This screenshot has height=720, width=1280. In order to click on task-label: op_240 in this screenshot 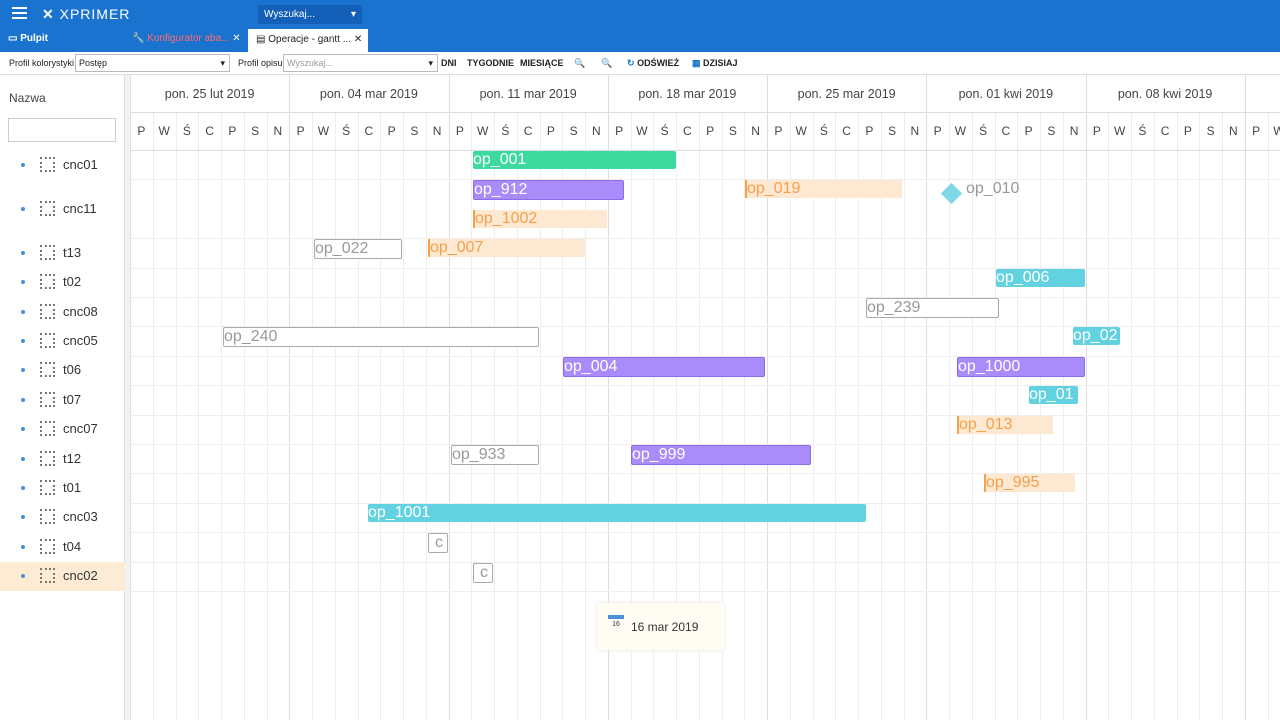, I will do `click(251, 337)`.